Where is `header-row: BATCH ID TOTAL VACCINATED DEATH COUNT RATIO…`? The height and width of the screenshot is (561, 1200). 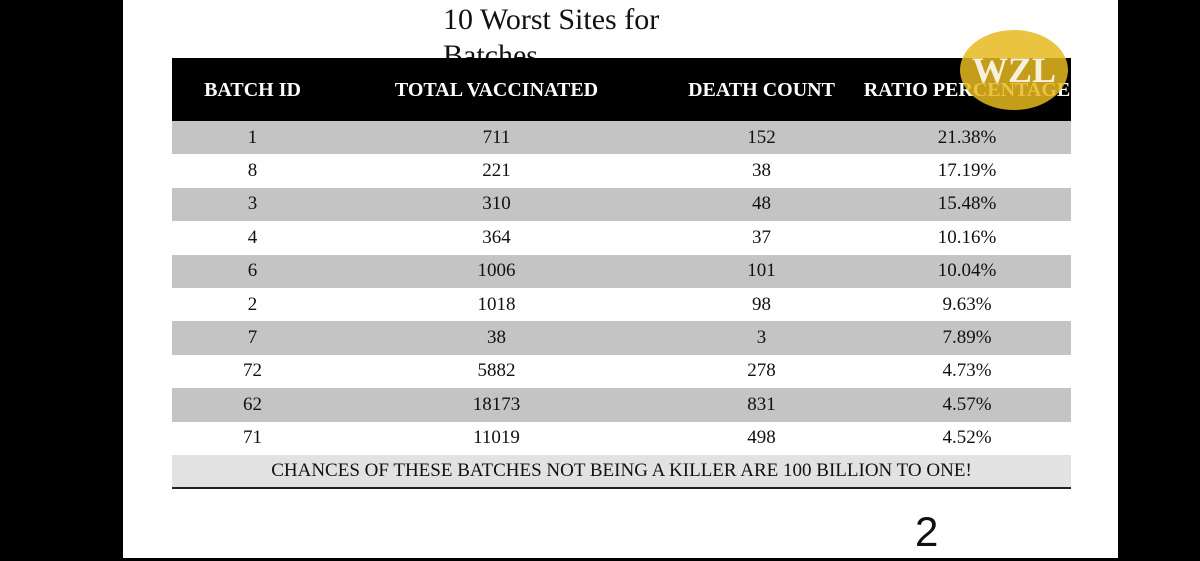
header-row: BATCH ID TOTAL VACCINATED DEATH COUNT RATIO… is located at coordinates (621, 89).